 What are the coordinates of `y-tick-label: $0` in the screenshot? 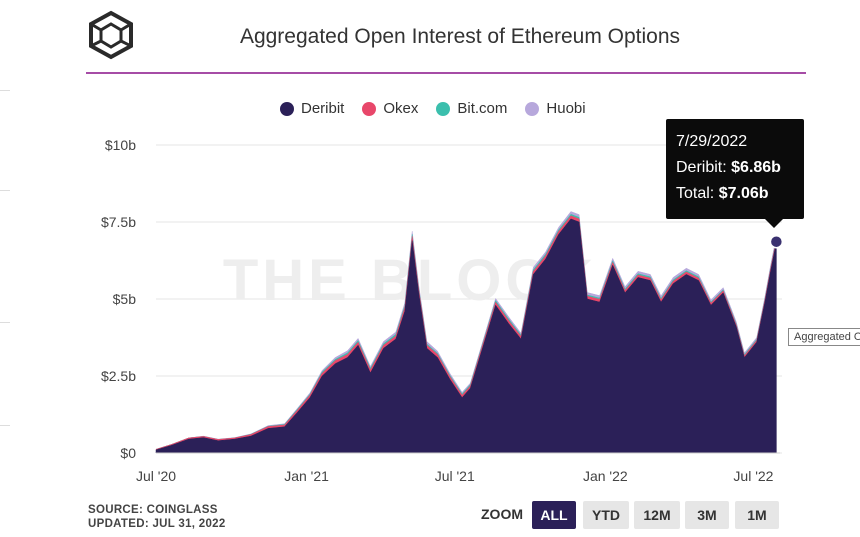 It's located at (128, 453).